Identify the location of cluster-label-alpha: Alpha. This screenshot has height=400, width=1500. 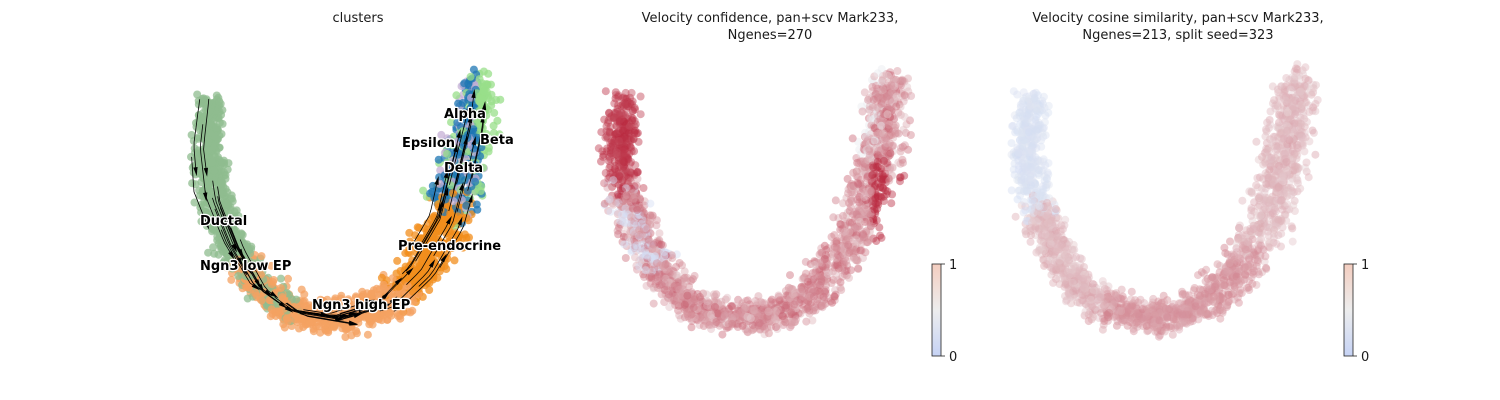
(465, 114).